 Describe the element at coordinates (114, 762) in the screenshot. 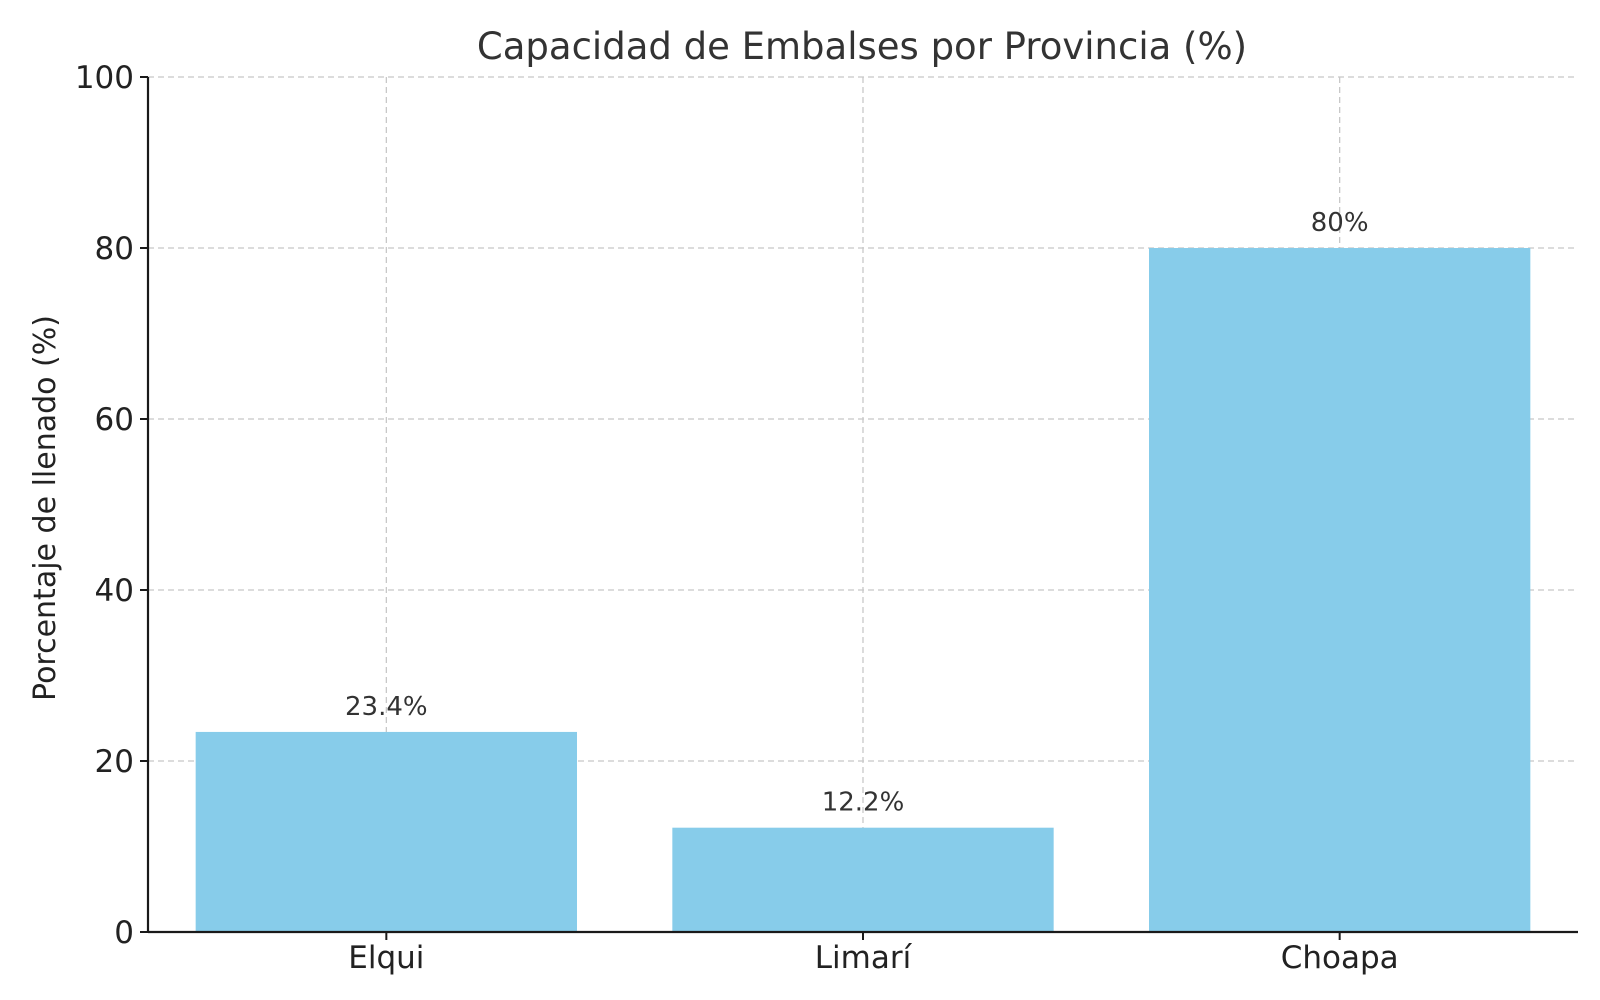

I see `y-tick-label: 20` at that location.